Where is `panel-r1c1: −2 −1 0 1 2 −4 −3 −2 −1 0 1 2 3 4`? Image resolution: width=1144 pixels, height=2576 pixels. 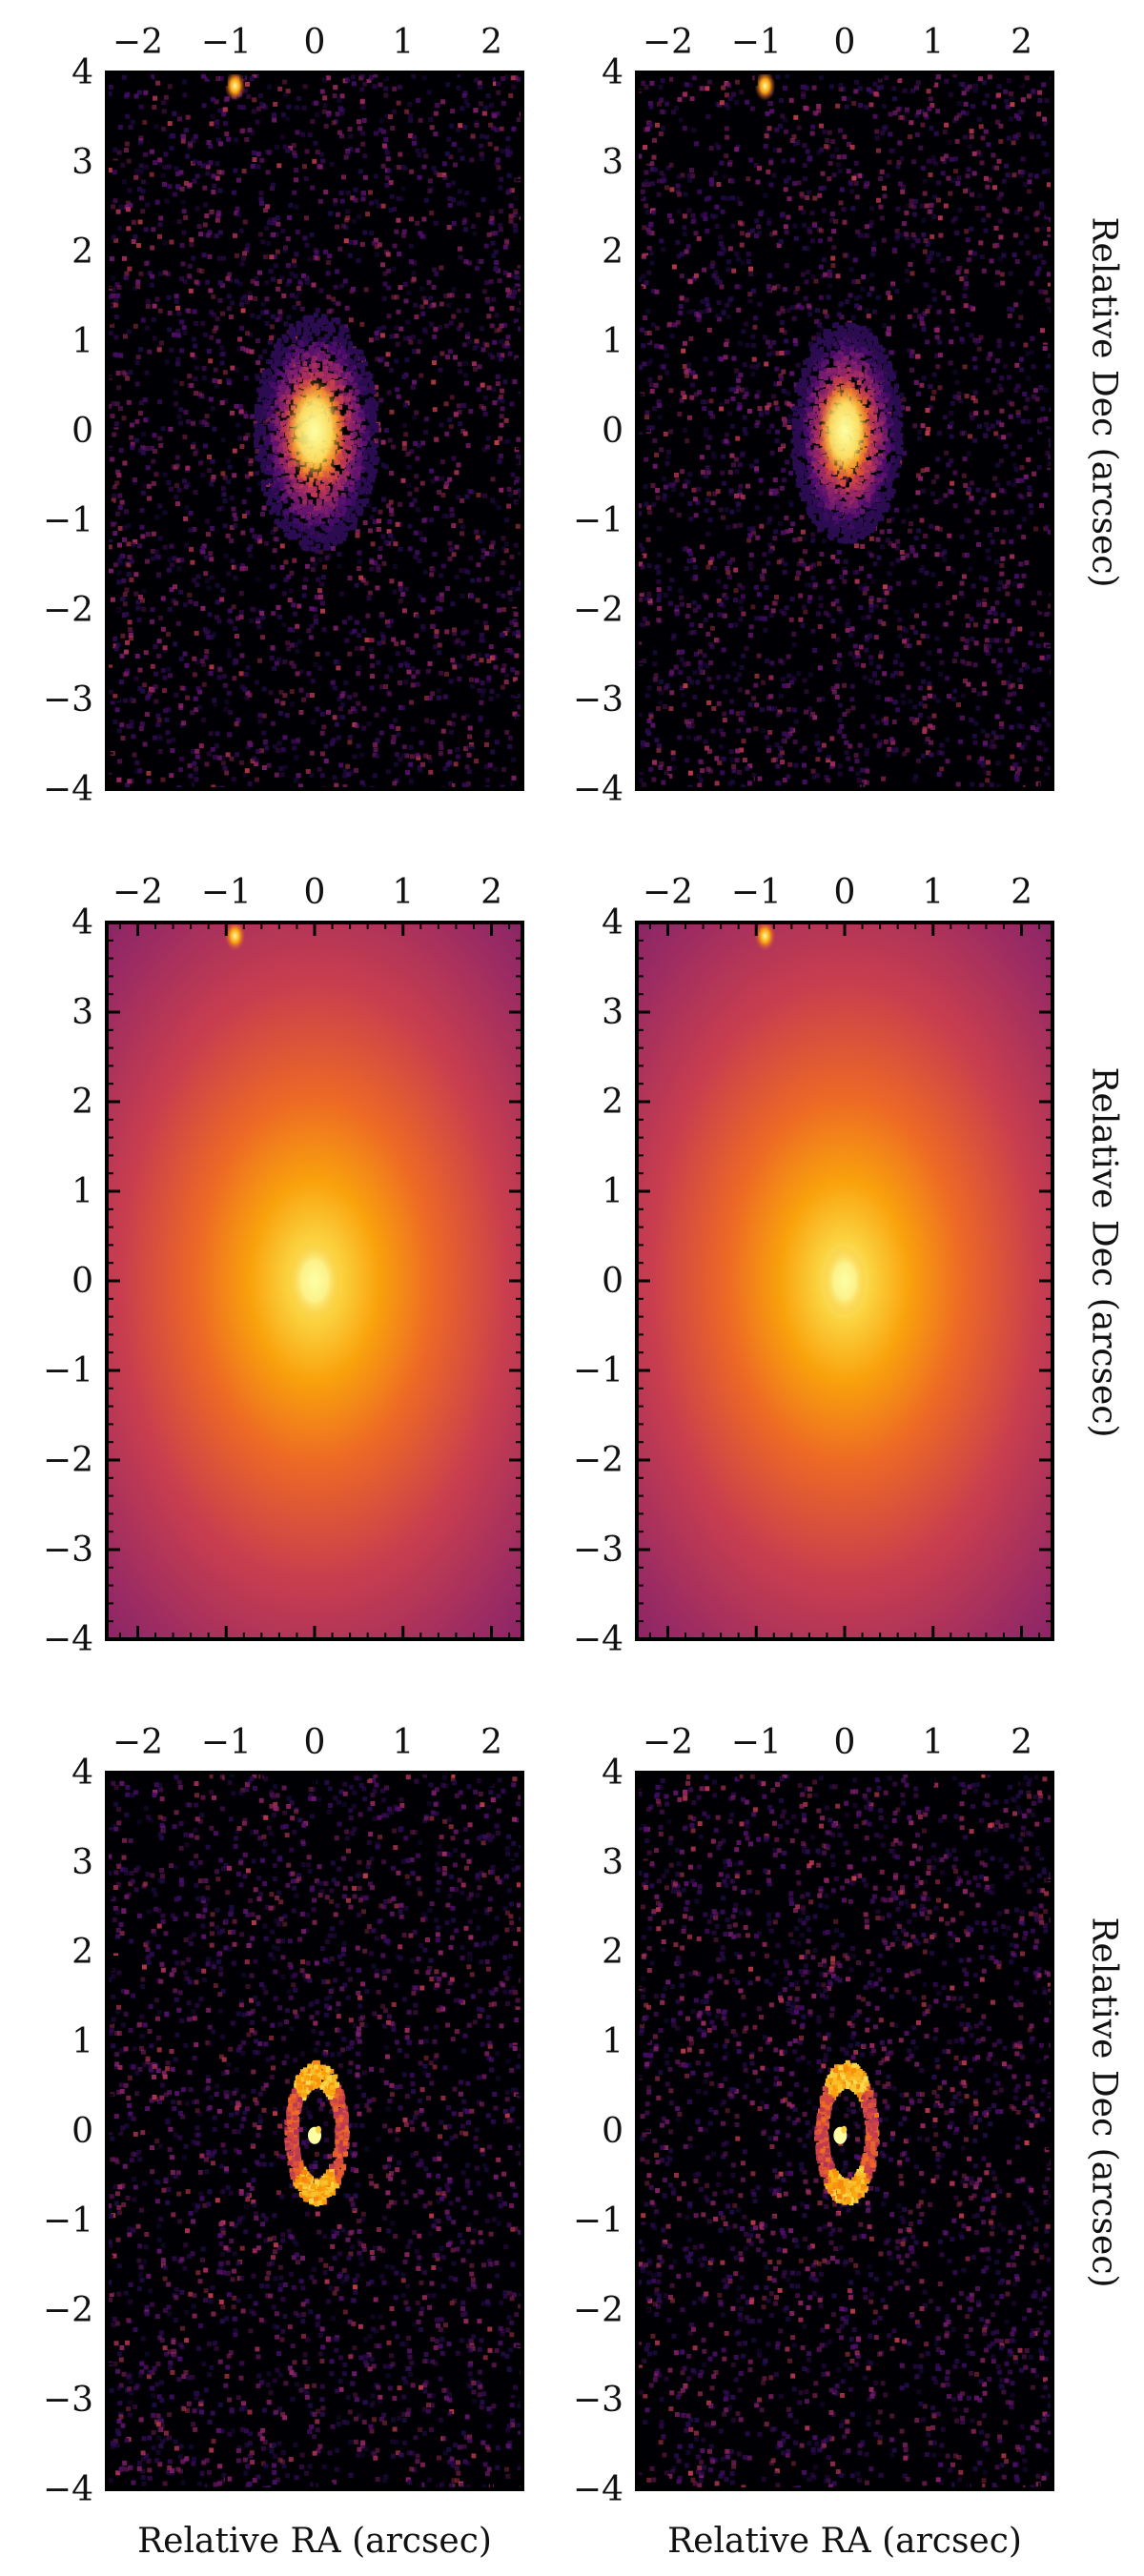
panel-r1c1: −2 −1 0 1 2 −4 −3 −2 −1 0 1 2 3 4 is located at coordinates (284, 416).